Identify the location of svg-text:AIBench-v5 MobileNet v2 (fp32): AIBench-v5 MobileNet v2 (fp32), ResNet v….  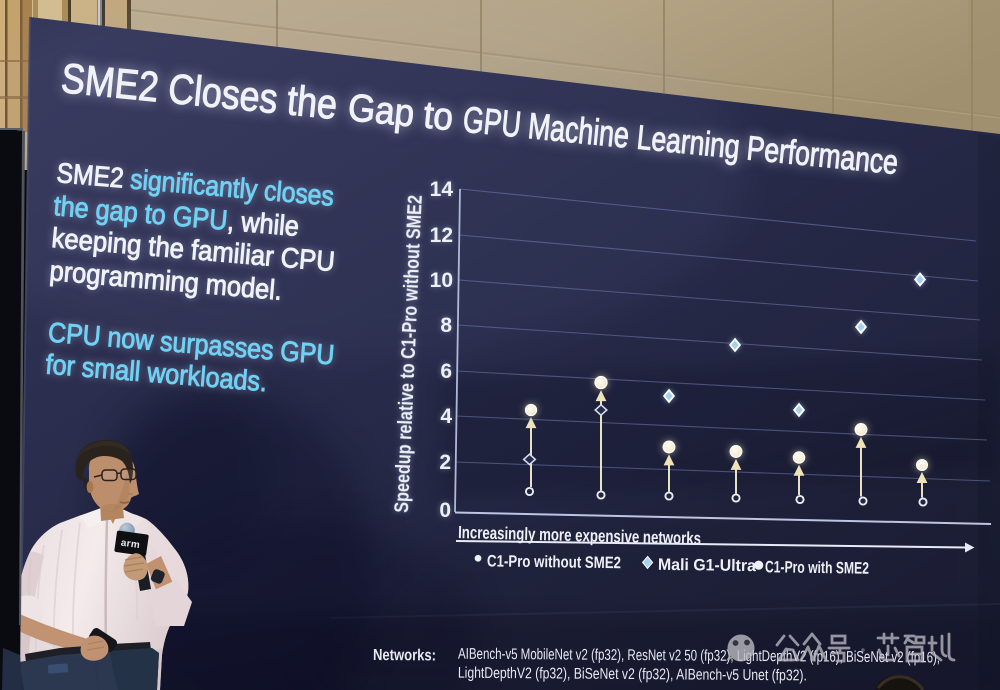
(699, 656).